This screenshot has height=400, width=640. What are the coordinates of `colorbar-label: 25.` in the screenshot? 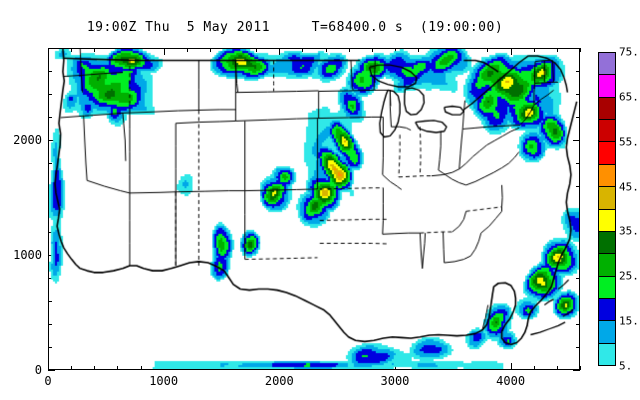 It's located at (629, 276).